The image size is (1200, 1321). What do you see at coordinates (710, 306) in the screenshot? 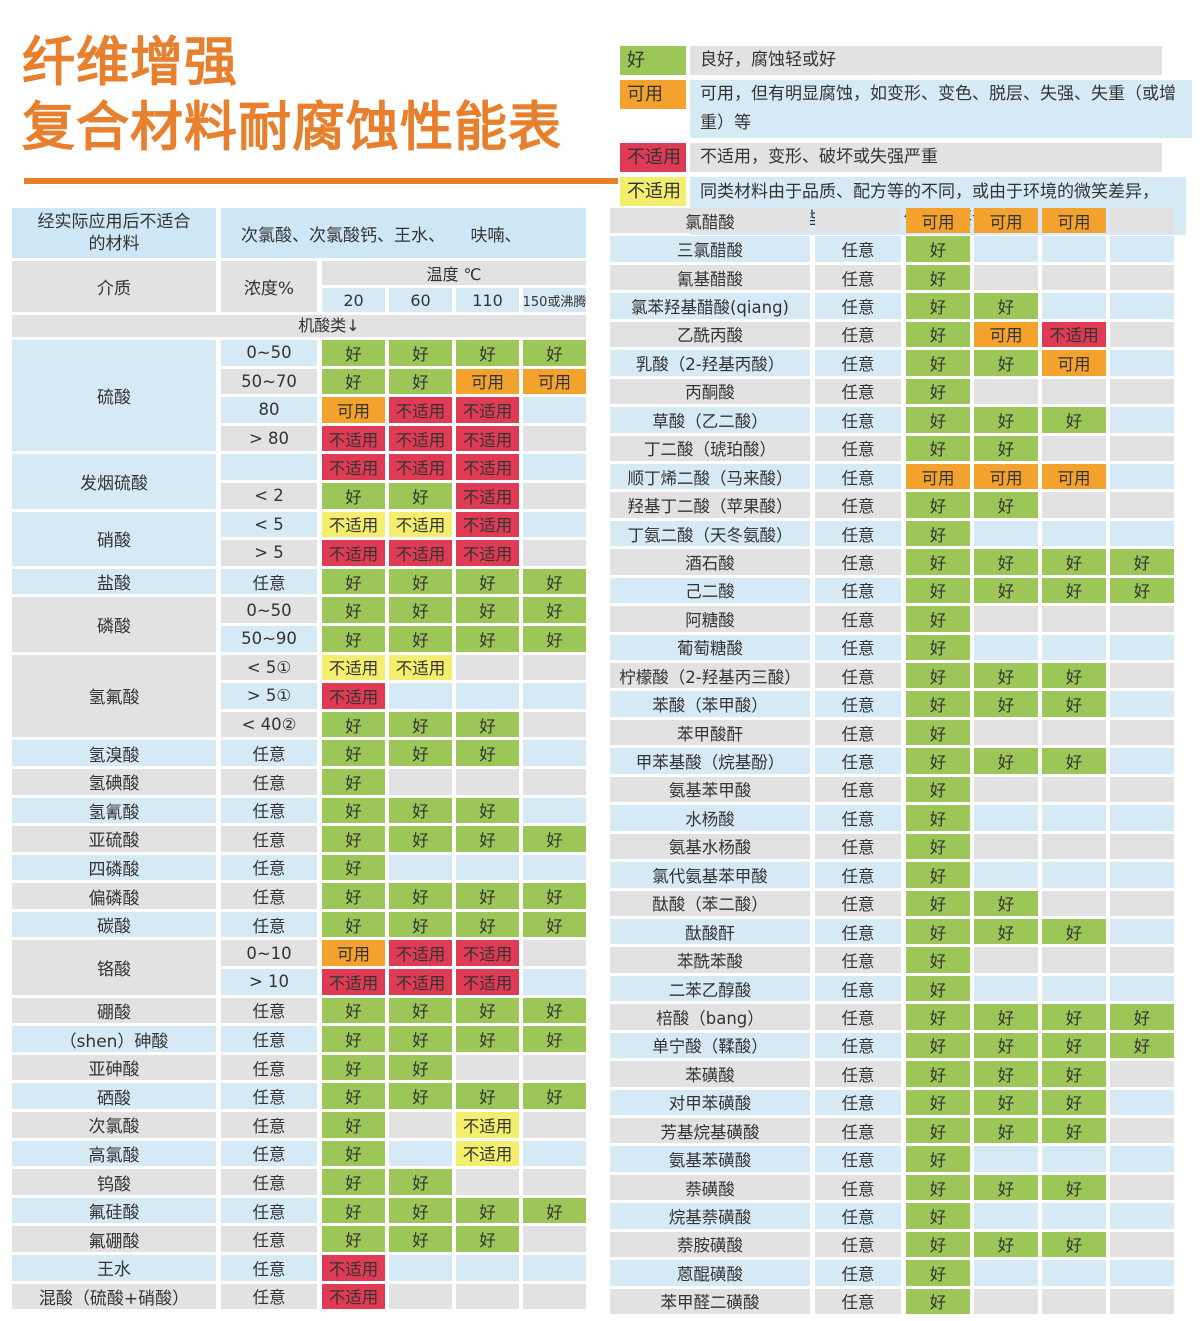
I see `media-cell: 氯苯羟基醋酸(qiang)` at bounding box center [710, 306].